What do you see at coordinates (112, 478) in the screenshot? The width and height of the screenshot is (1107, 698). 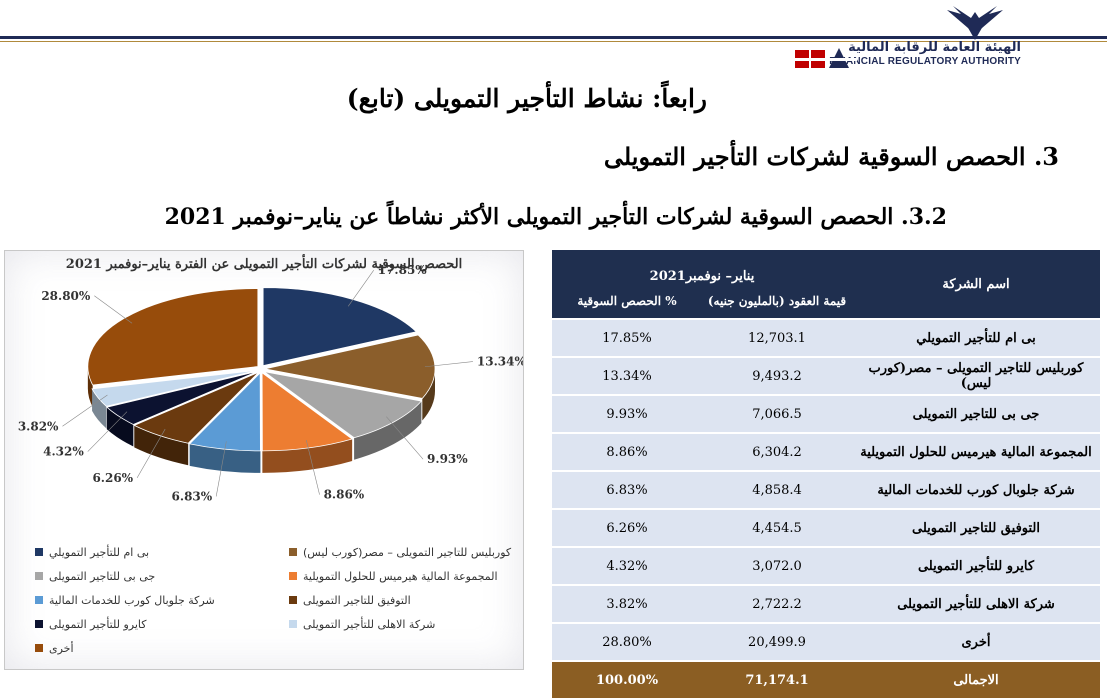 I see `pie-data-label: 6.26%` at bounding box center [112, 478].